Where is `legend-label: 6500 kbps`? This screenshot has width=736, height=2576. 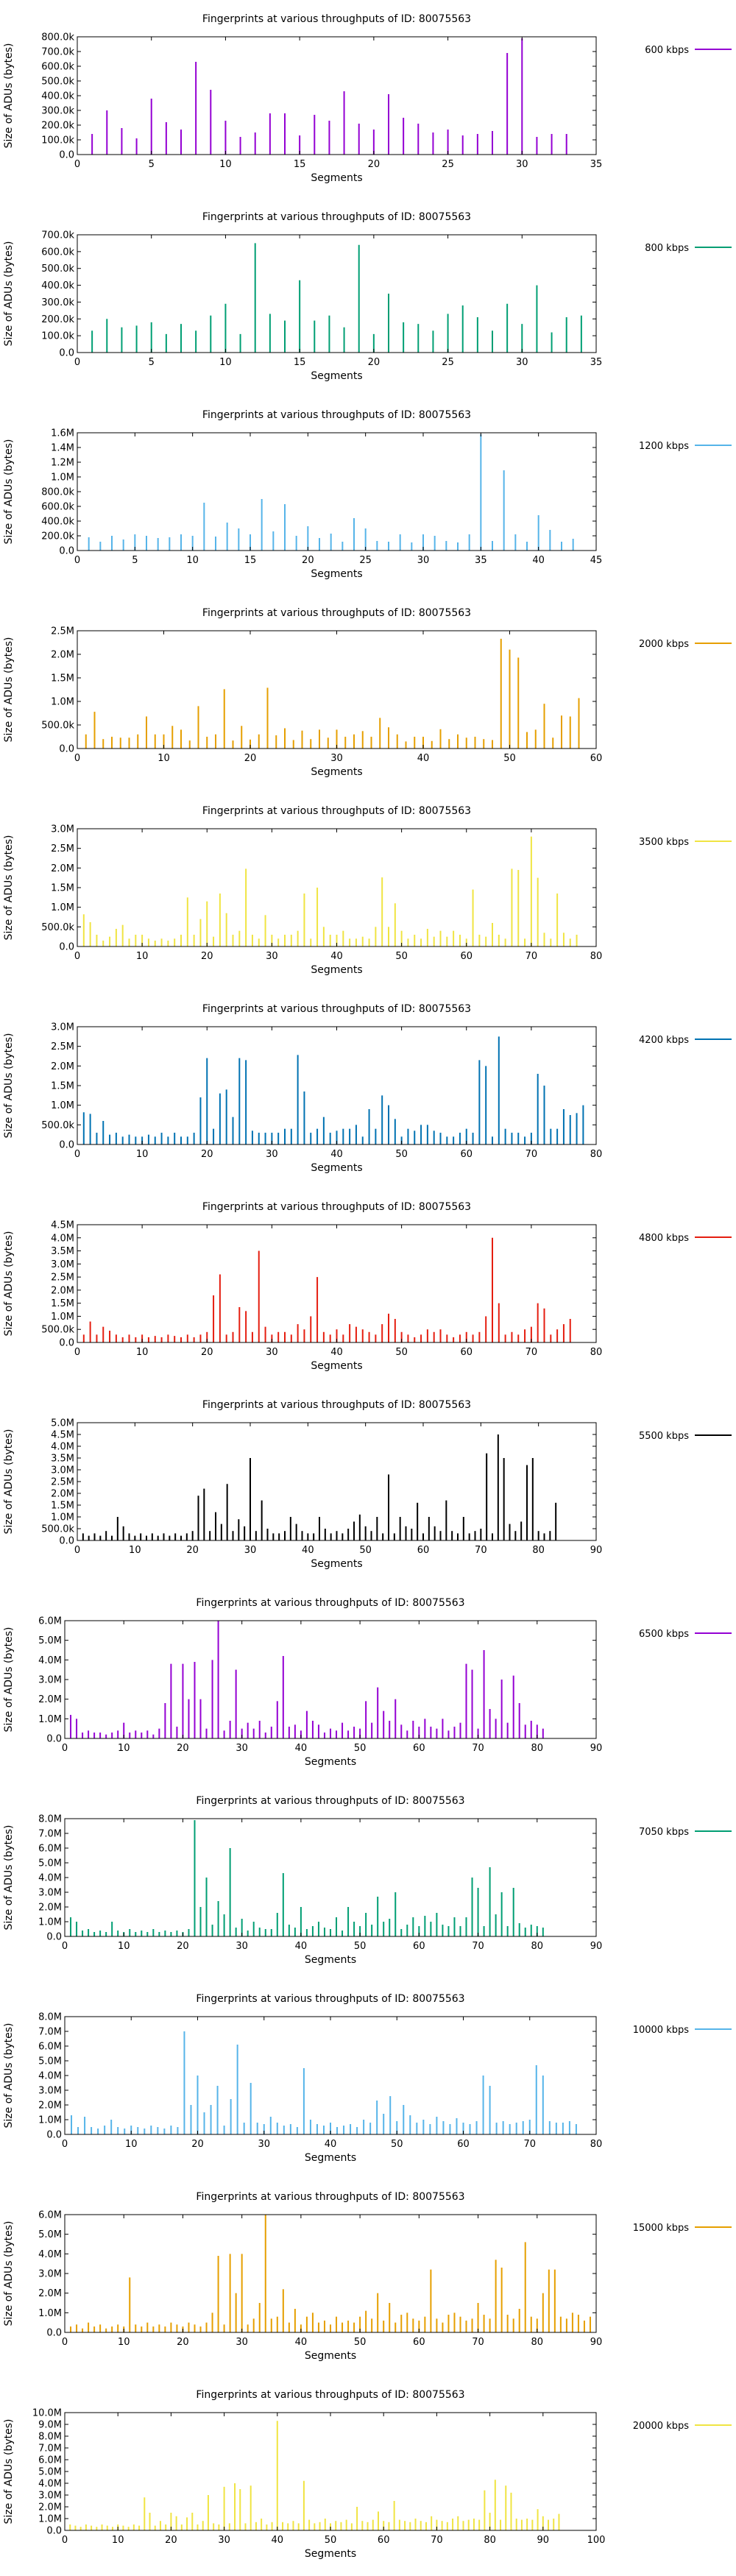 legend-label: 6500 kbps is located at coordinates (664, 1634).